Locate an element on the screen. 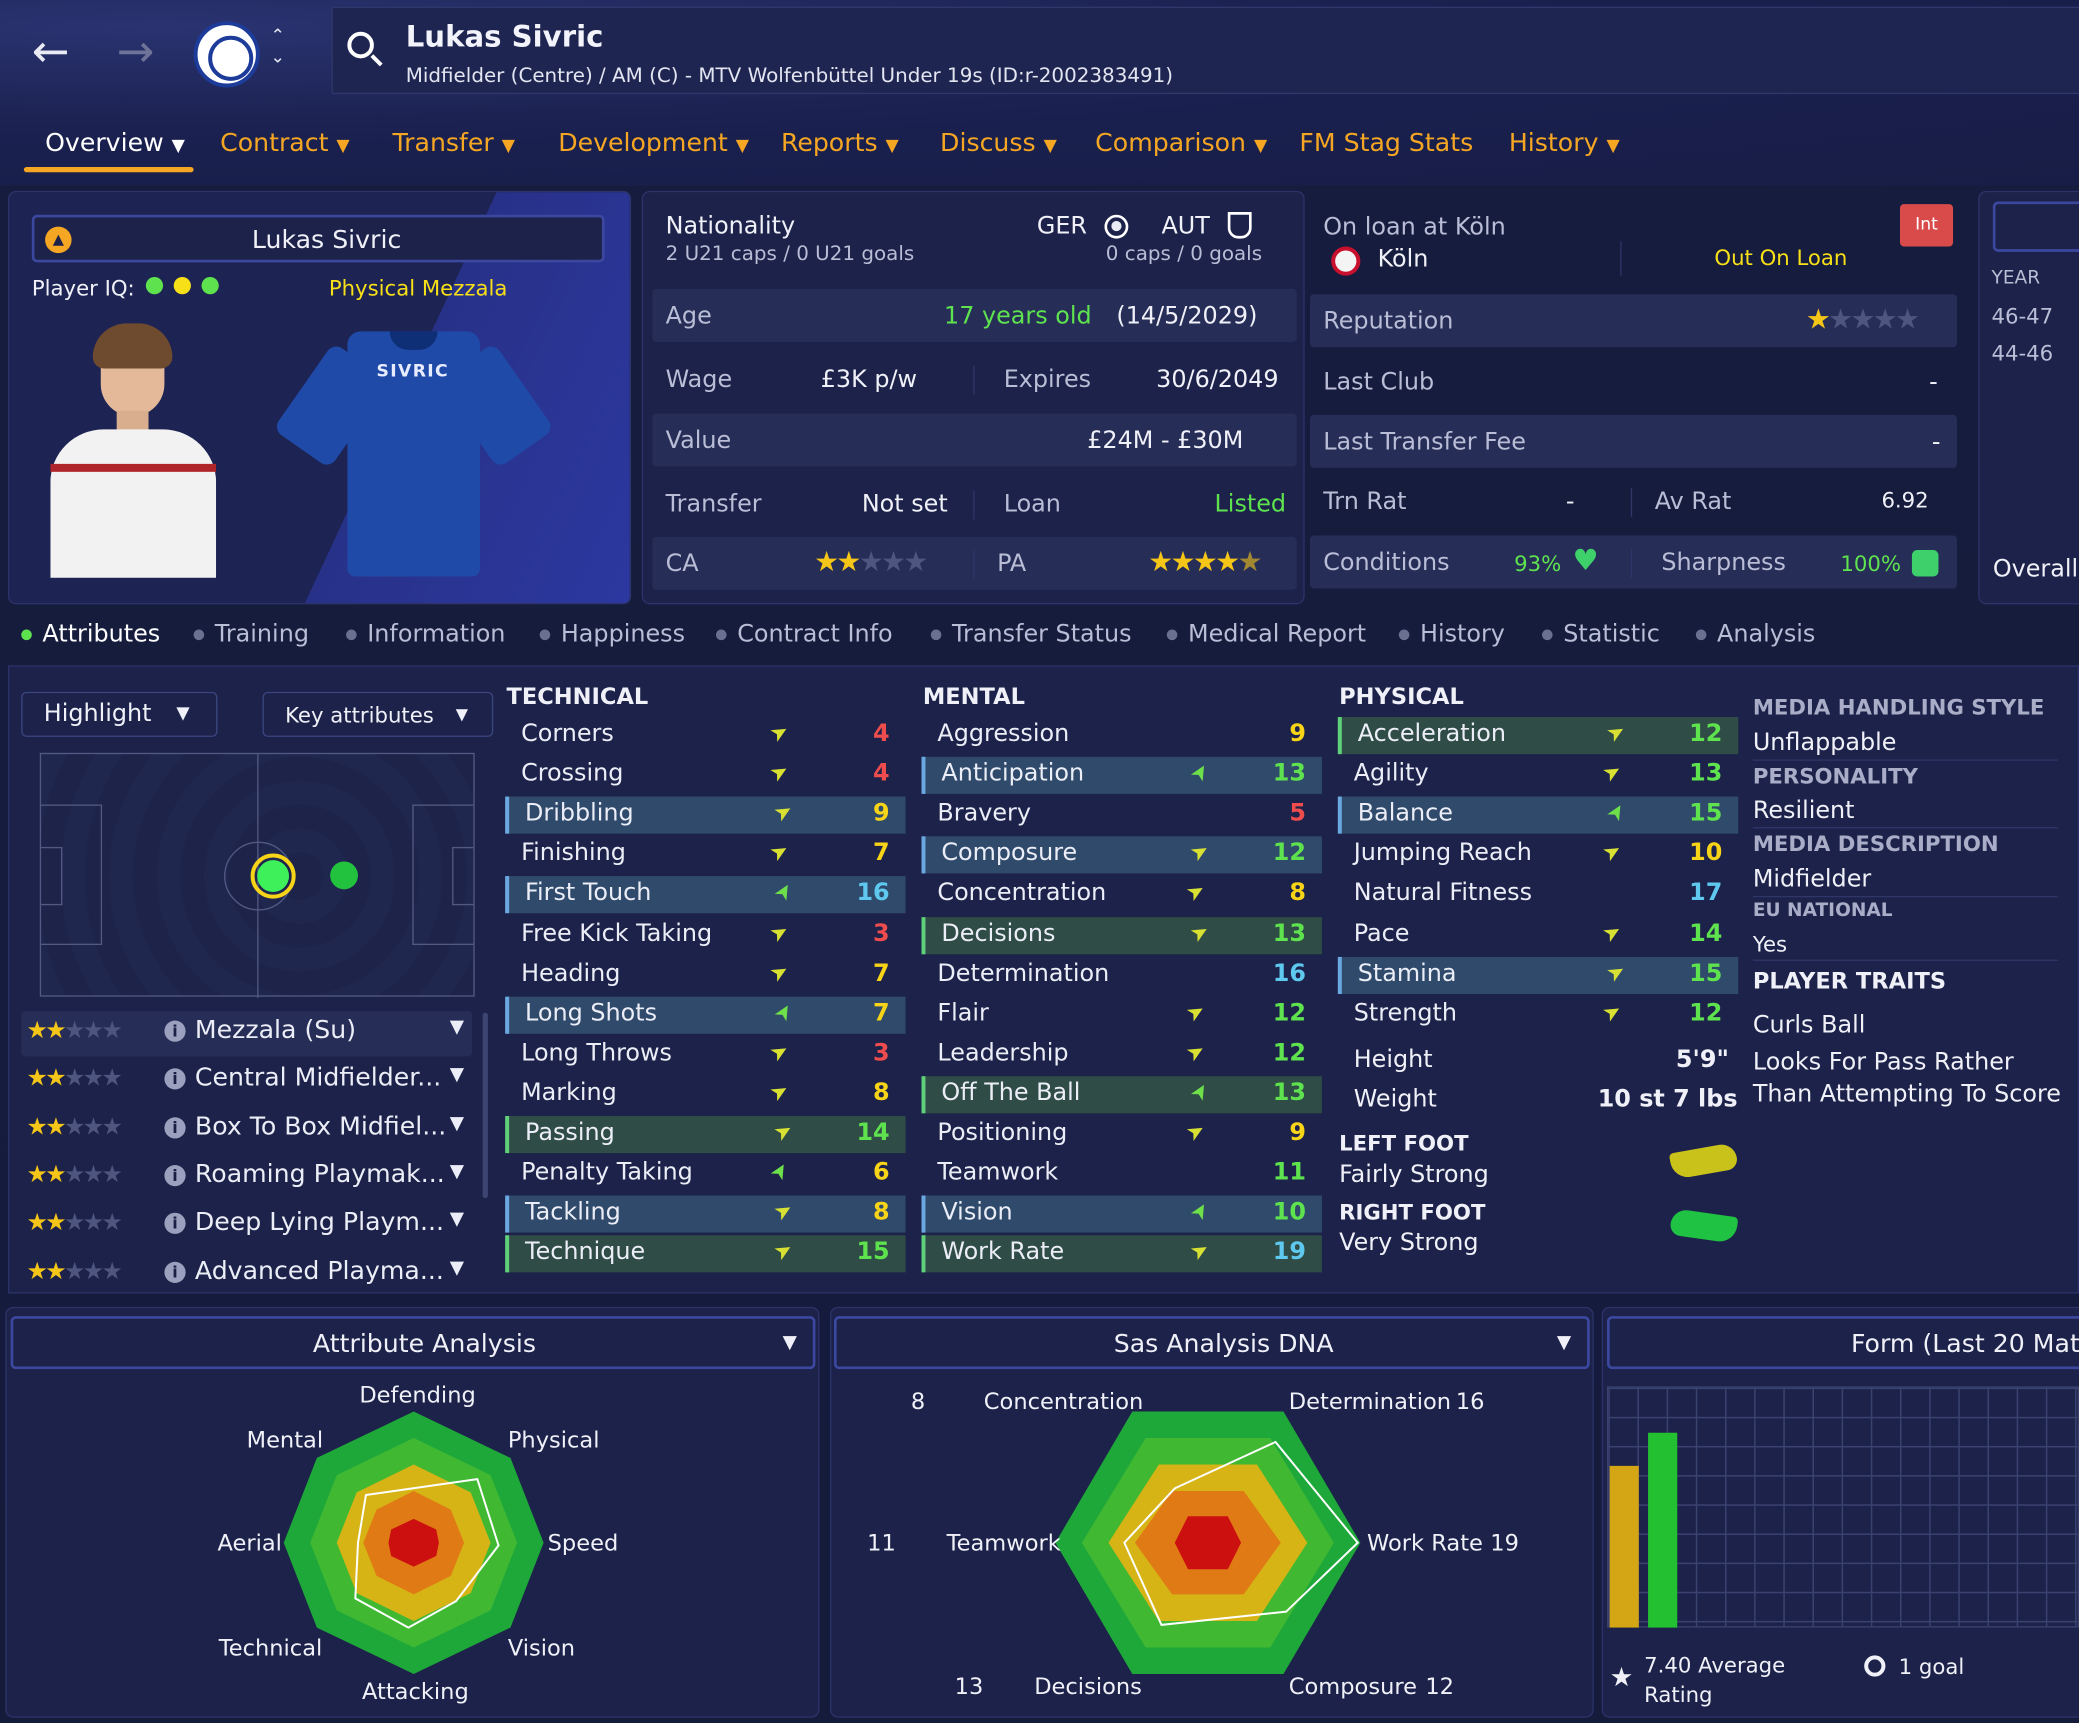  attribute-name: Crossing is located at coordinates (572, 773).